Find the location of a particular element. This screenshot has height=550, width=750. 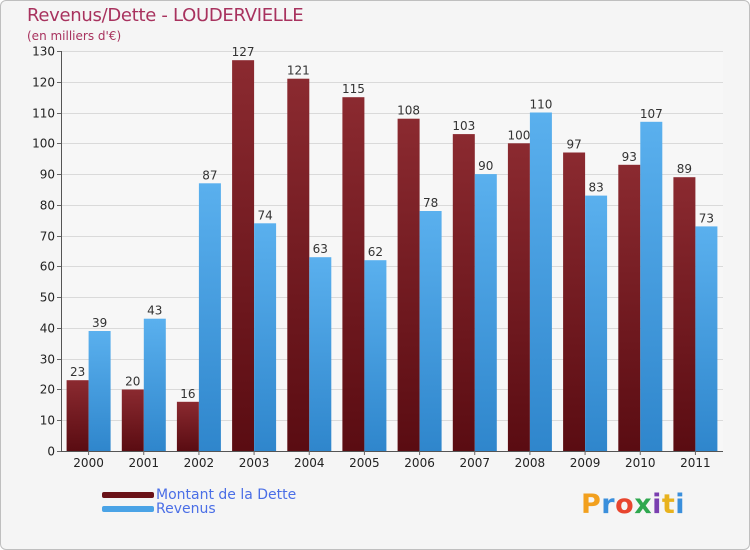

x-tick-label-2002: 2002 is located at coordinates (199, 463).